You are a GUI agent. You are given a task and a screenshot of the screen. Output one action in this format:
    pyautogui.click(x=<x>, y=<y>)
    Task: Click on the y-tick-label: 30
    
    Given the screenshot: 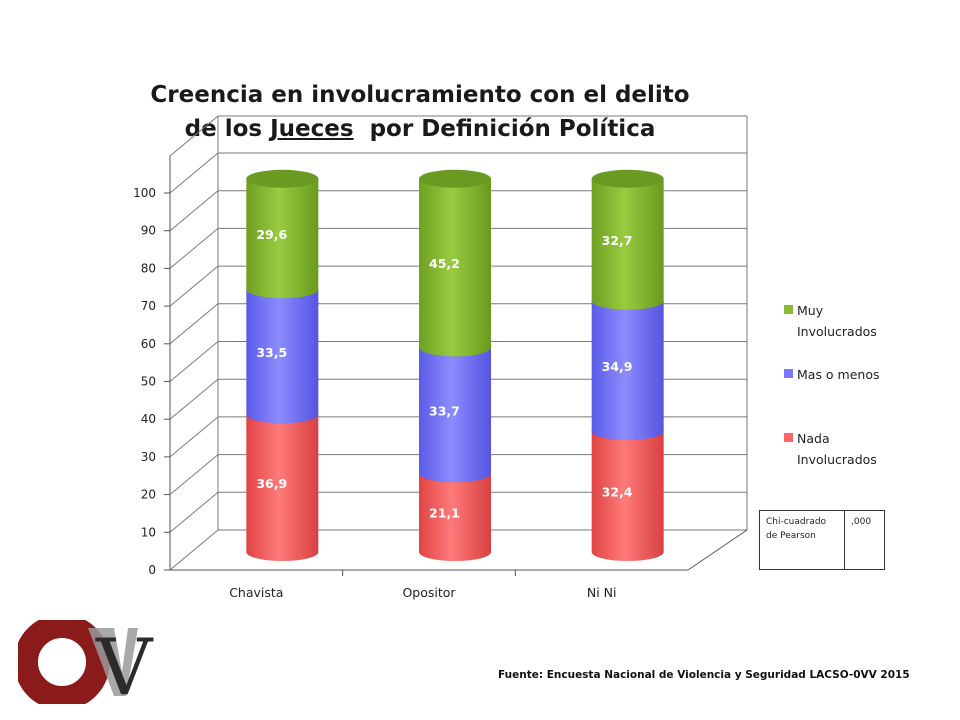 What is the action you would take?
    pyautogui.click(x=148, y=457)
    